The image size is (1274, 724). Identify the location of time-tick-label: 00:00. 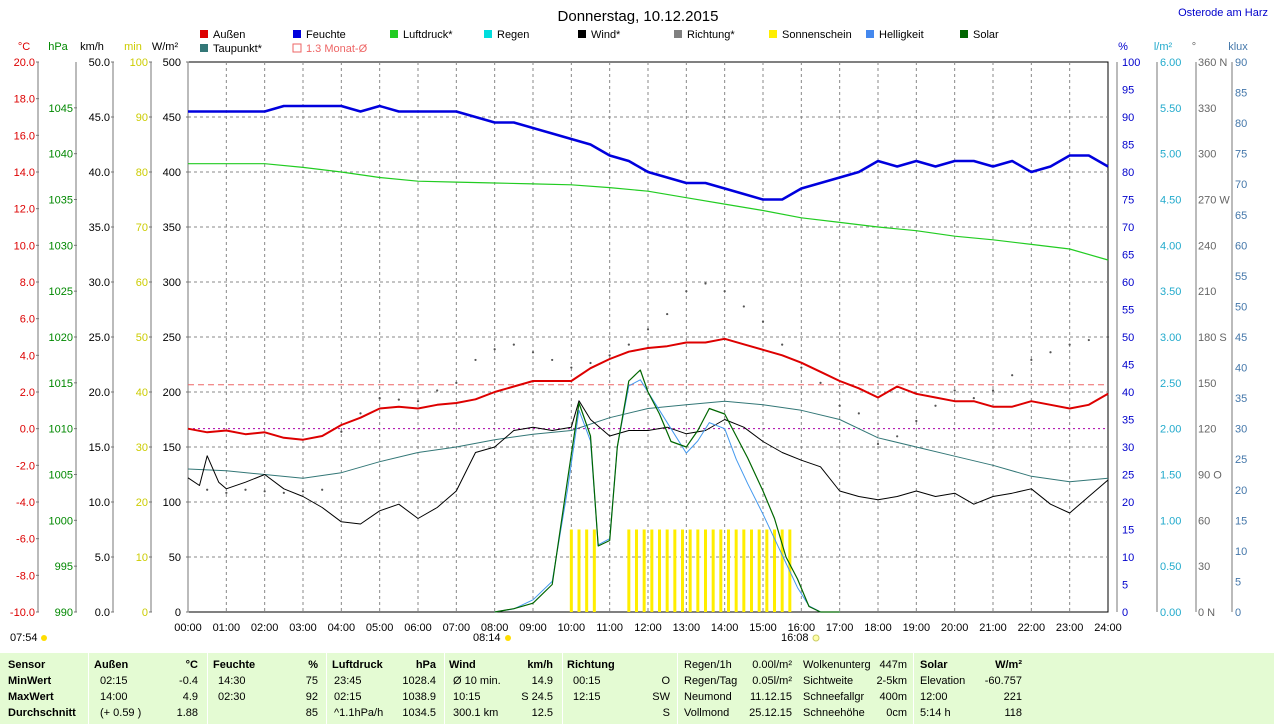
(188, 628).